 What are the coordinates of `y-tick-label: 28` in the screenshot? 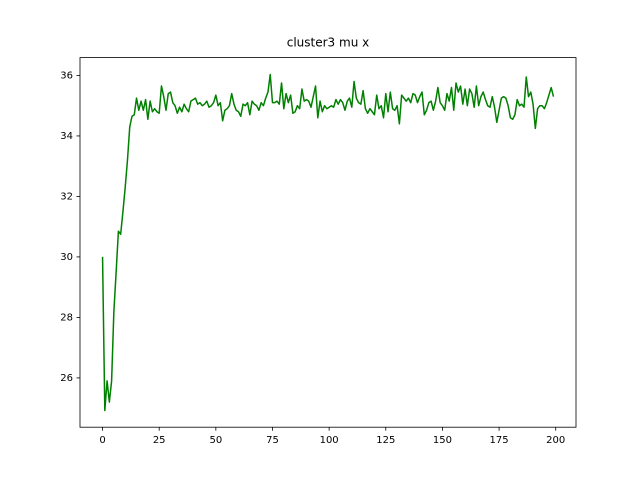 It's located at (66, 317).